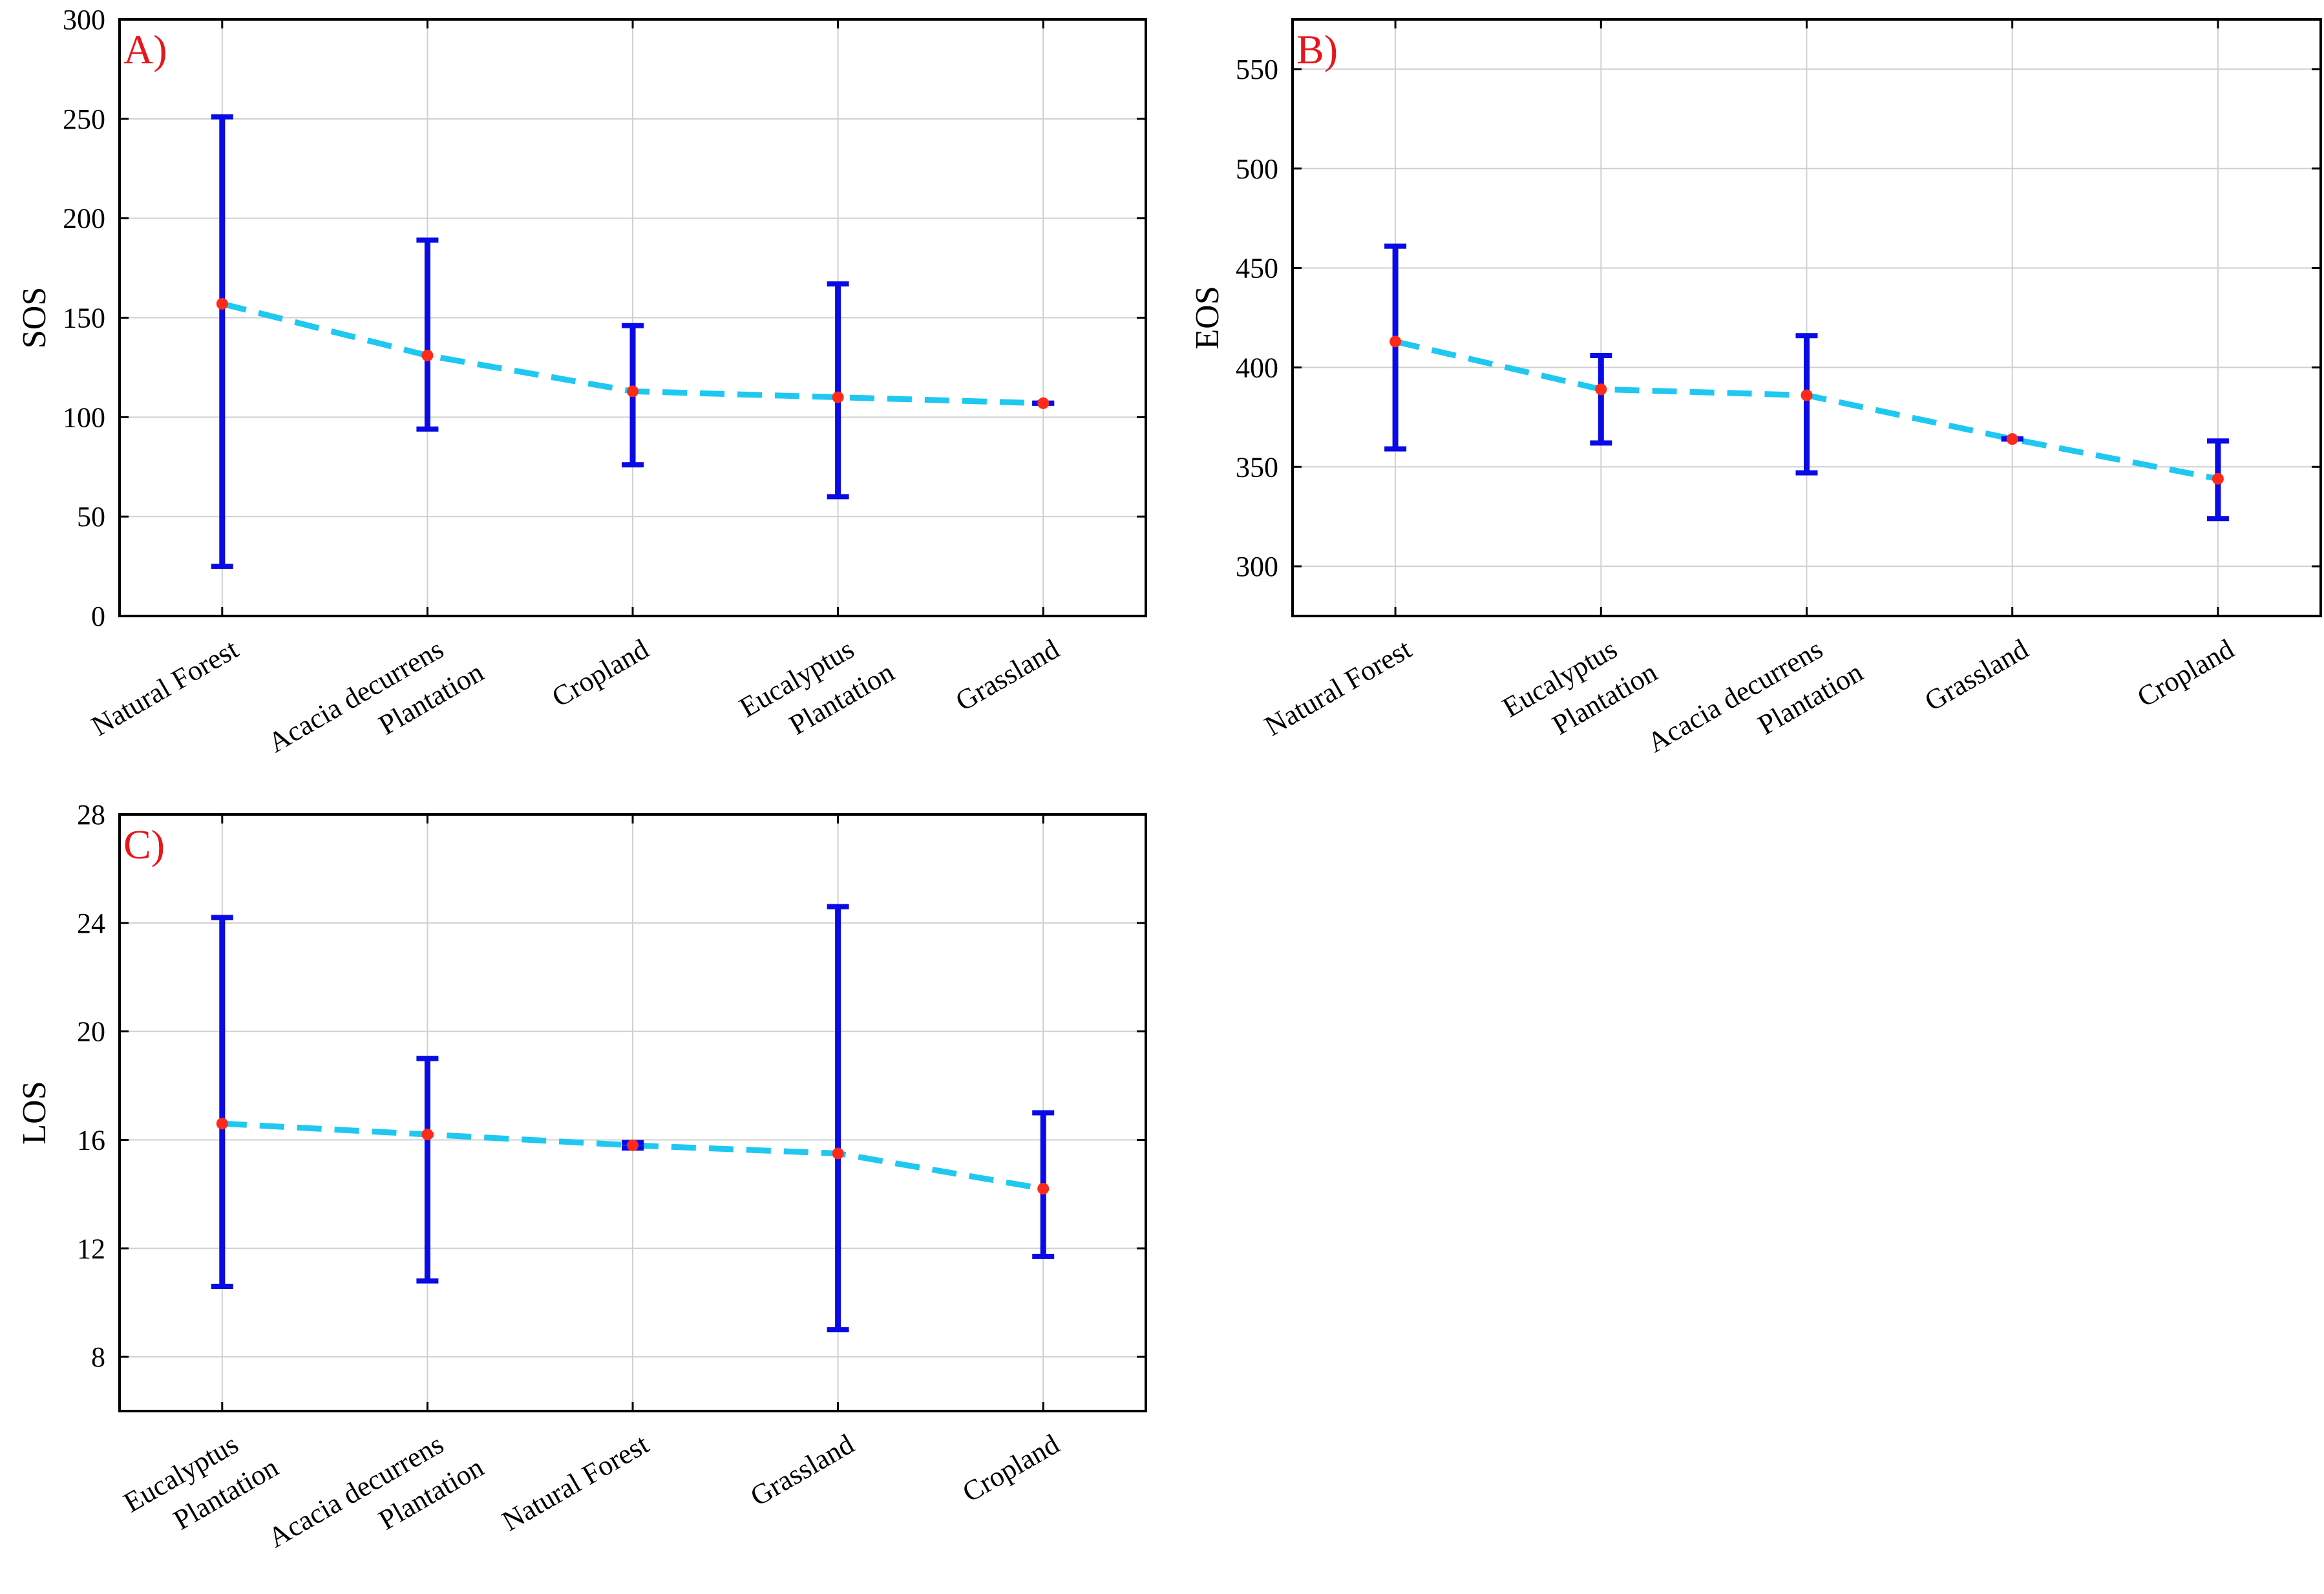 The image size is (2324, 1594). Describe the element at coordinates (91, 923) in the screenshot. I see `y-tick-label: 24` at that location.